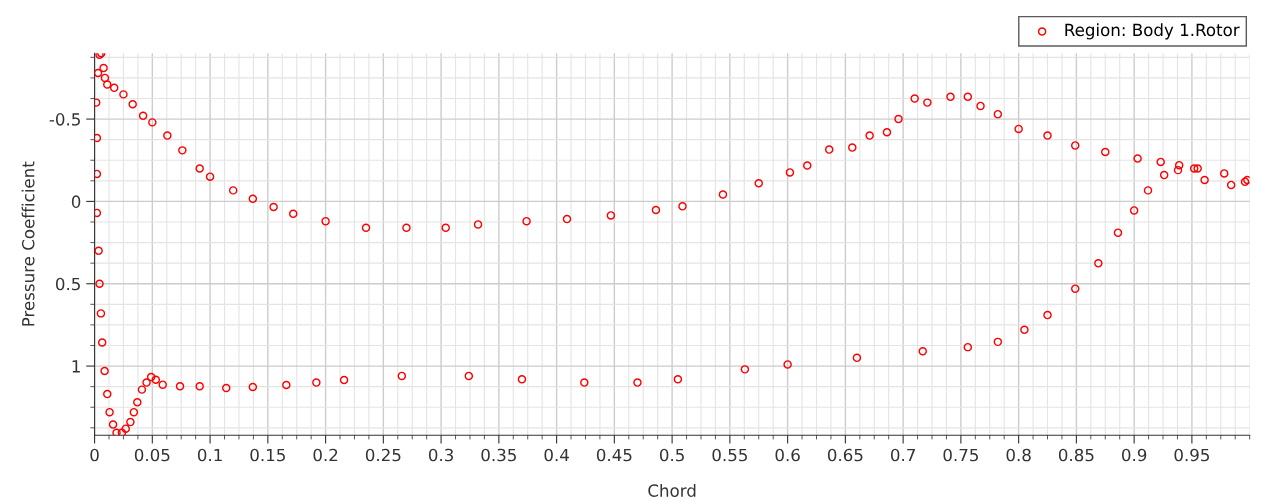  Describe the element at coordinates (325, 455) in the screenshot. I see `x-tick-label: 0.2` at that location.